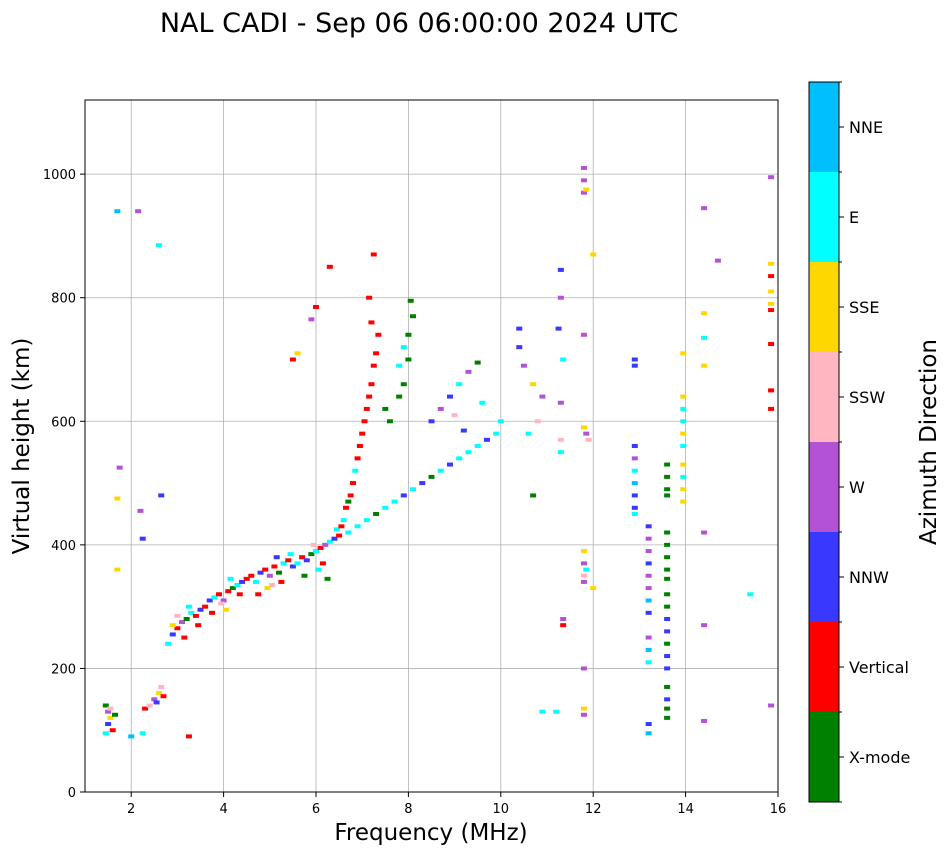 Image resolution: width=951 pixels, height=856 pixels. What do you see at coordinates (879, 667) in the screenshot?
I see `colorbar-tick-label: Vertical` at bounding box center [879, 667].